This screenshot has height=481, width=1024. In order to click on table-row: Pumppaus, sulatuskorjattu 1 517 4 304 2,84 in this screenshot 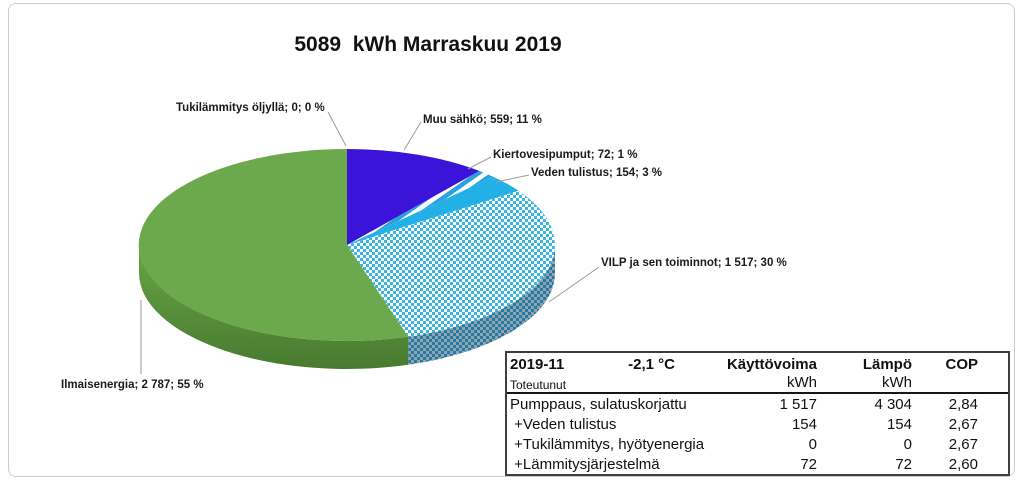, I will do `click(757, 404)`.